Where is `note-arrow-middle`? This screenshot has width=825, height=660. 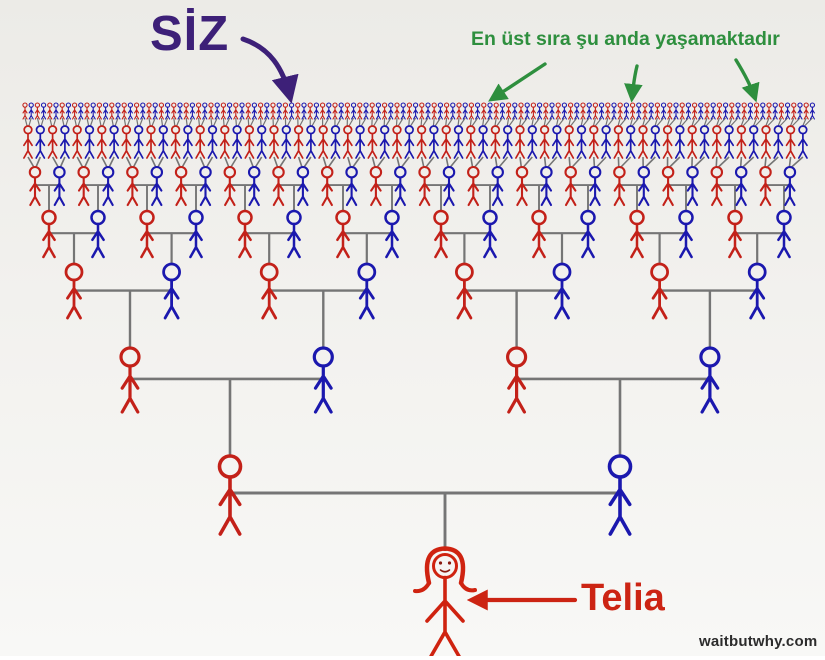 note-arrow-middle is located at coordinates (633, 83).